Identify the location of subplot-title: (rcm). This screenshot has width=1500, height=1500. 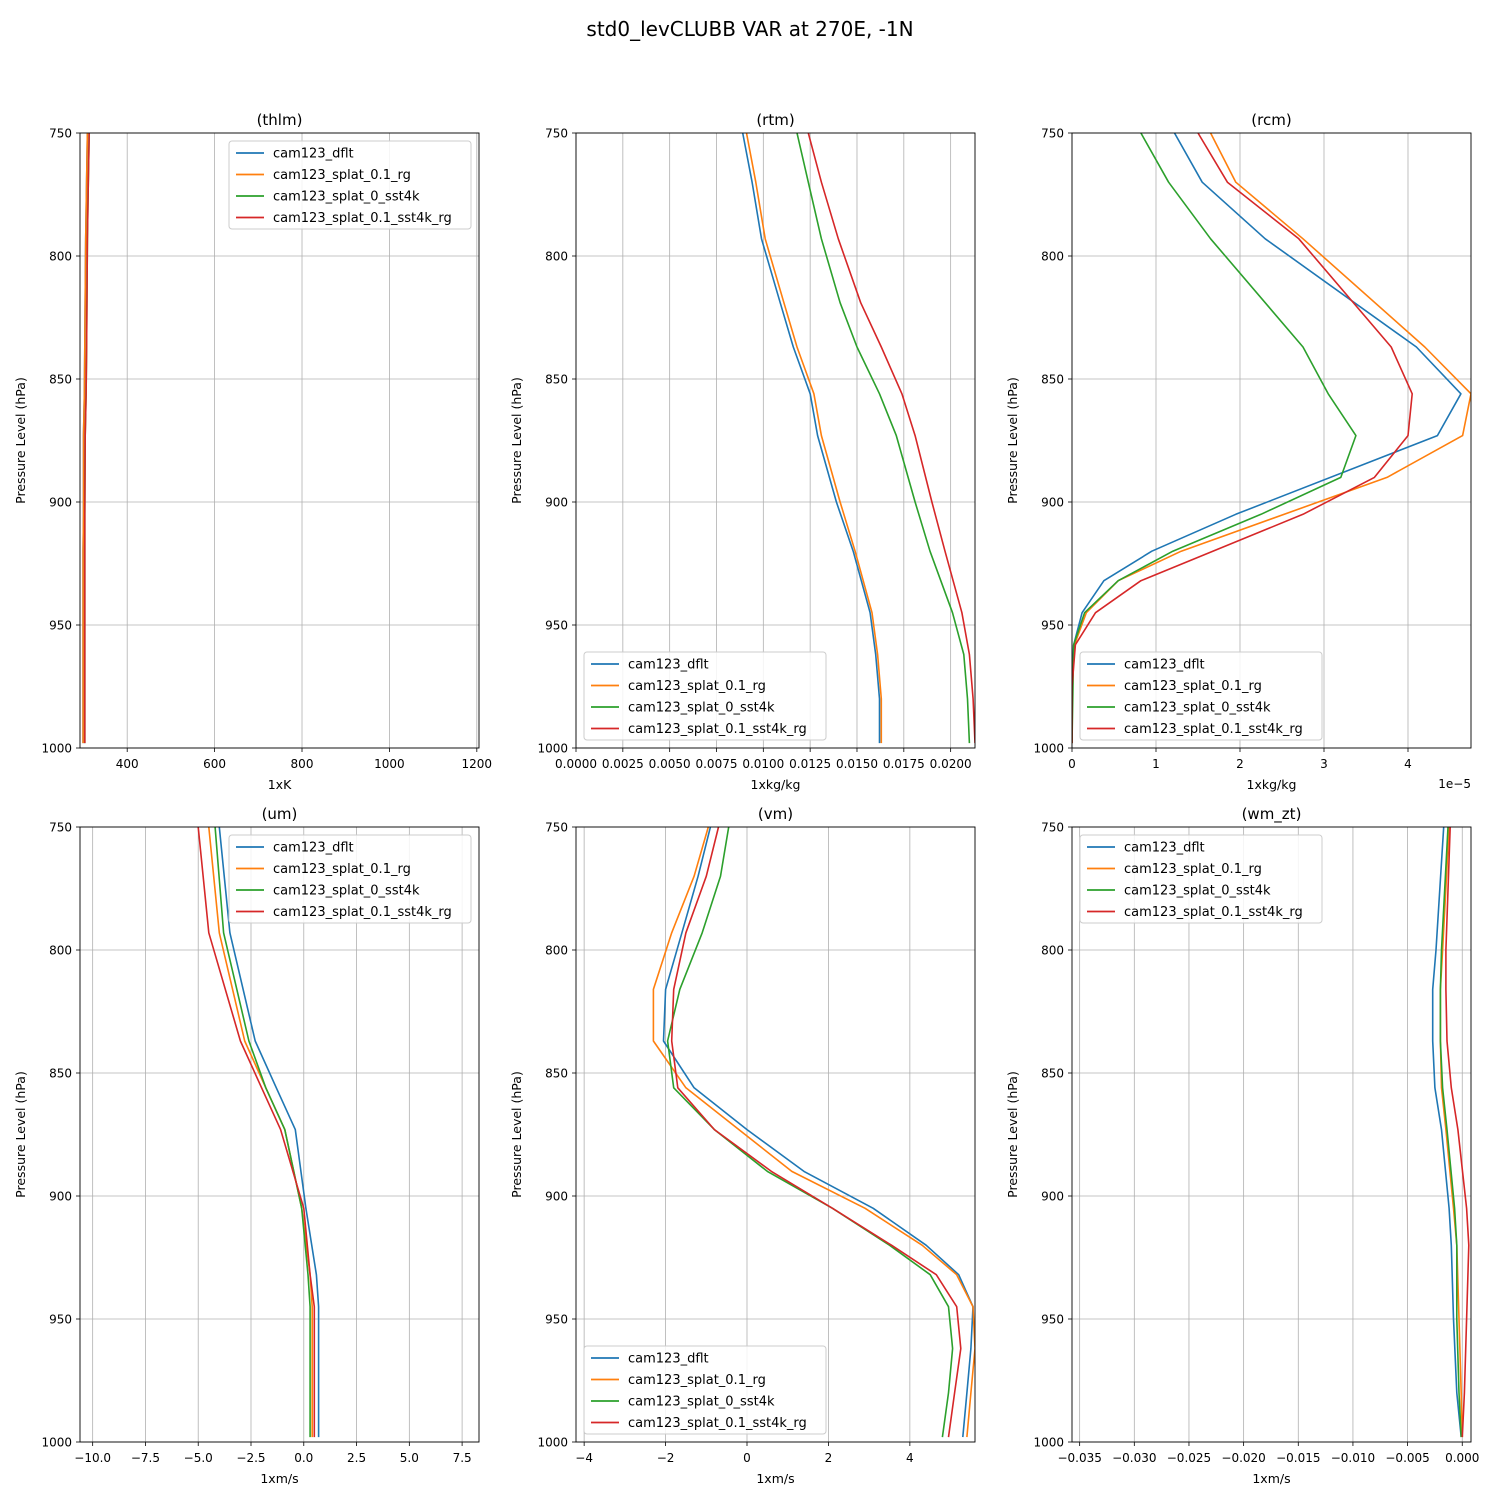
(1271, 120).